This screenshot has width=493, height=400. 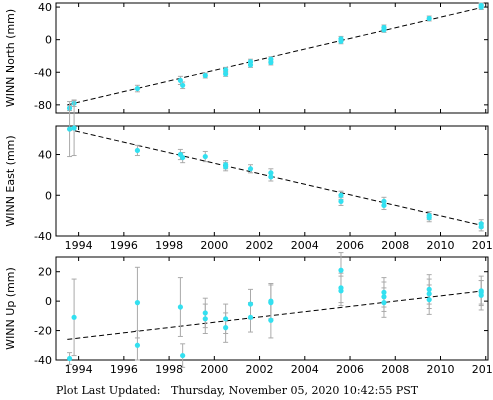 I want to click on y-tick-label: 20, so click(x=45, y=272).